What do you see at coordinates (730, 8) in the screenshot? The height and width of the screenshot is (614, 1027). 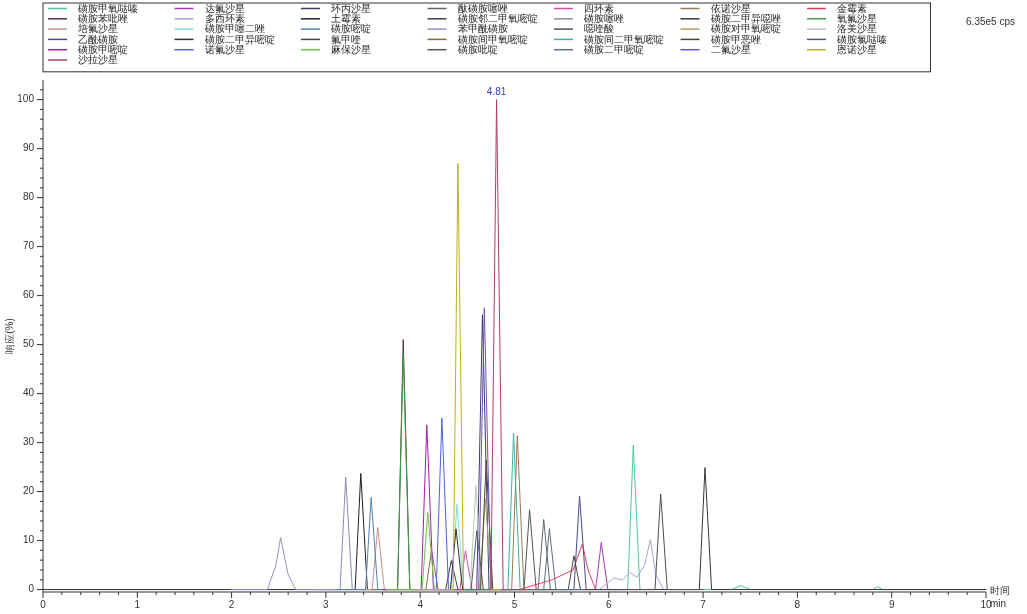 I see `legend-label: 依诺沙星` at bounding box center [730, 8].